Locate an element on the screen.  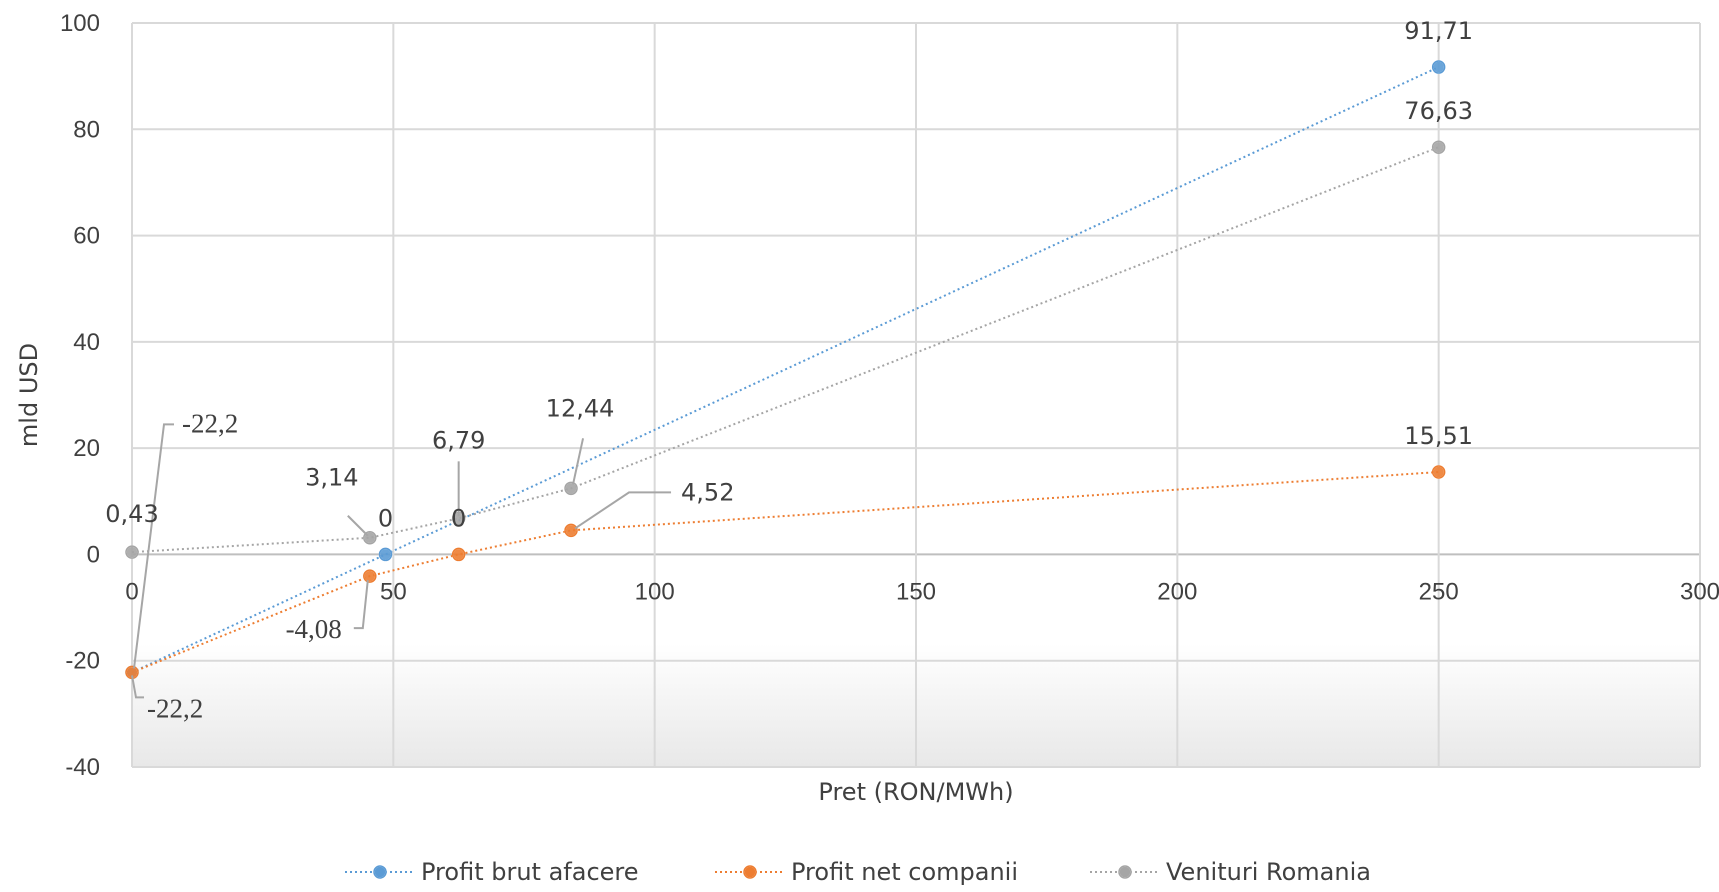
x-tick-label: 50 is located at coordinates (393, 591).